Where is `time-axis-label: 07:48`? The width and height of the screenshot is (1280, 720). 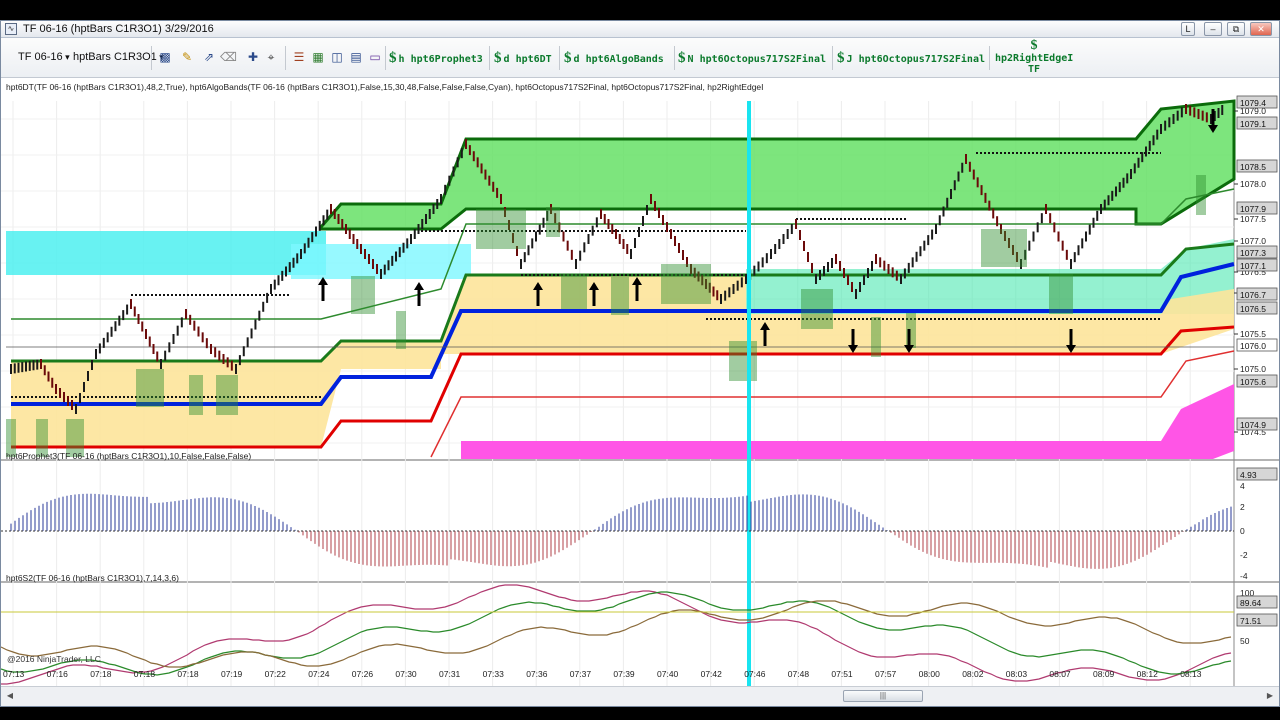
time-axis-label: 07:48 is located at coordinates (799, 674).